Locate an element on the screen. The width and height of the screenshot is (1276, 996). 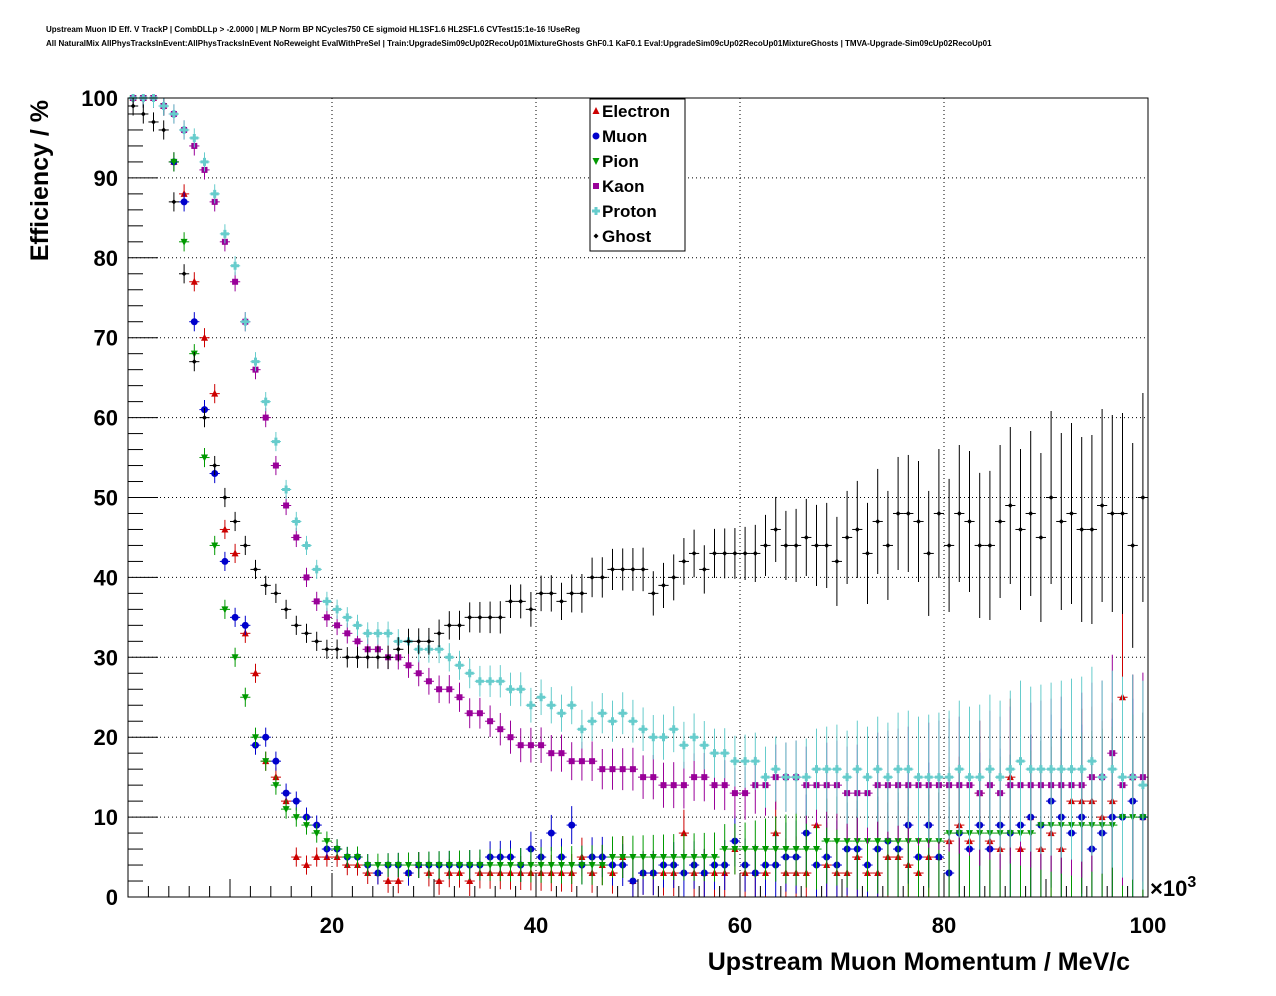
electron-point is located at coordinates (235, 553).